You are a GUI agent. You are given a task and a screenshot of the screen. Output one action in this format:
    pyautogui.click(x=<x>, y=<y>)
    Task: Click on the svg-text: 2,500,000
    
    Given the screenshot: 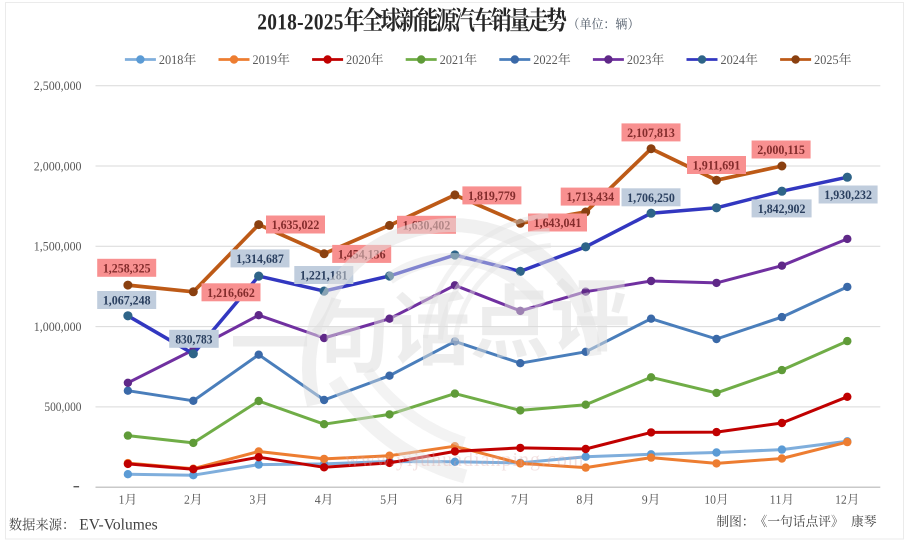 What is the action you would take?
    pyautogui.click(x=58, y=85)
    